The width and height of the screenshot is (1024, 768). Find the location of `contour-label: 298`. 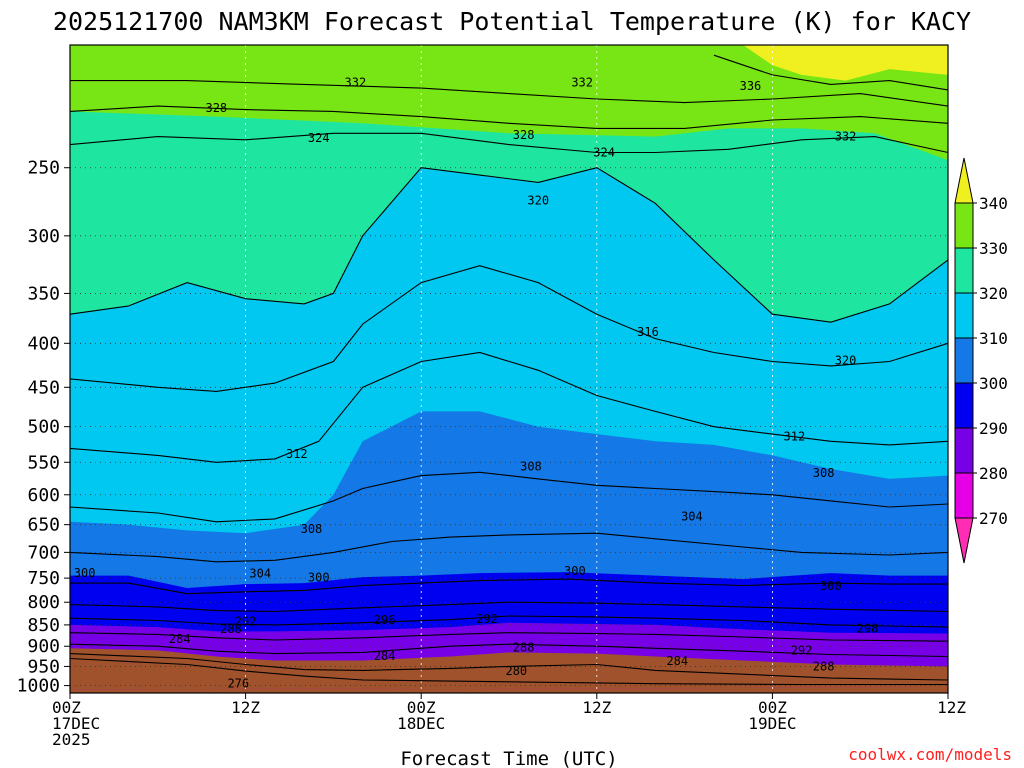

contour-label: 298 is located at coordinates (868, 628).